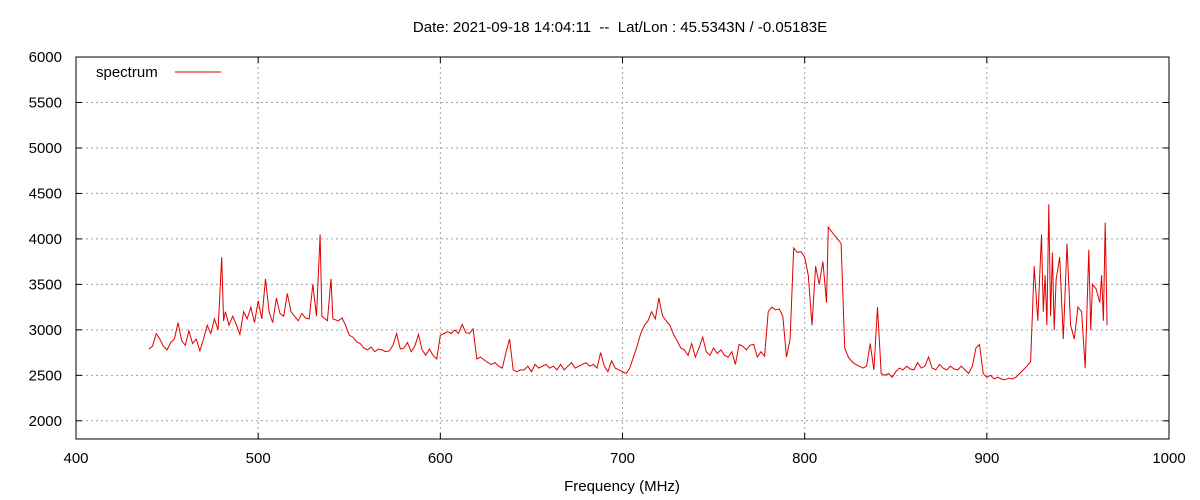  Describe the element at coordinates (622, 458) in the screenshot. I see `x-tick-label-700: 700` at that location.